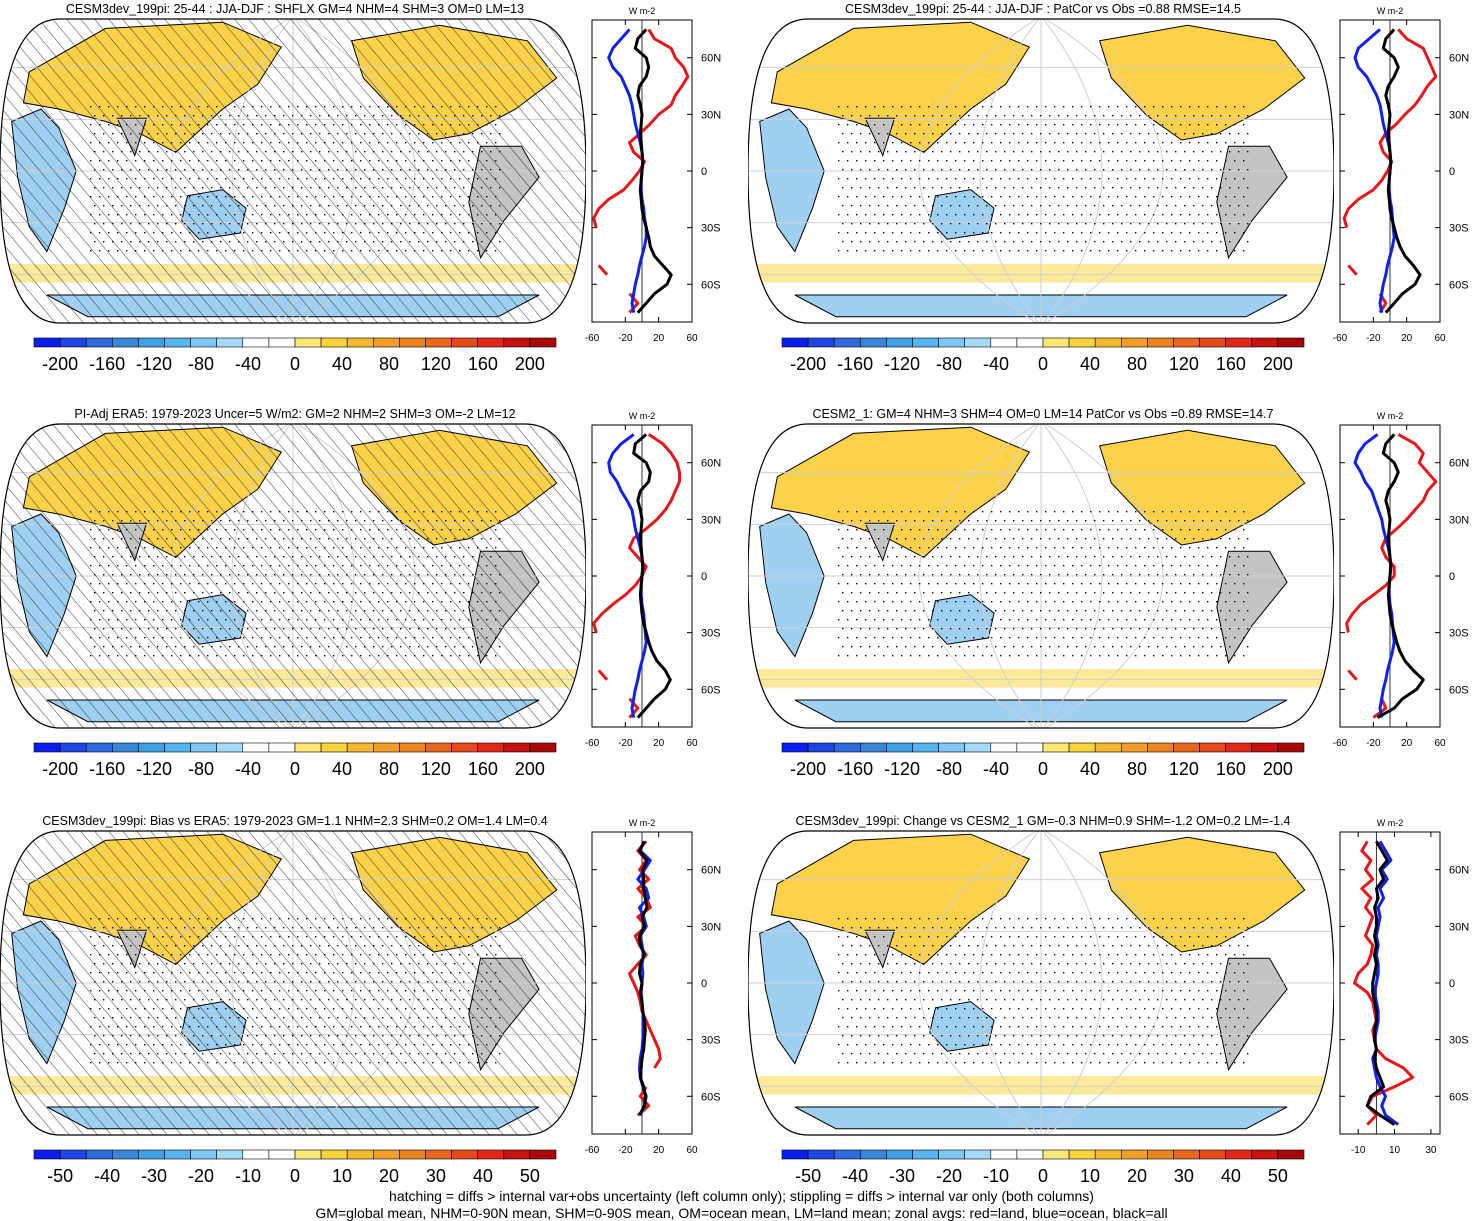  Describe the element at coordinates (293, 983) in the screenshot. I see `hatching` at that location.